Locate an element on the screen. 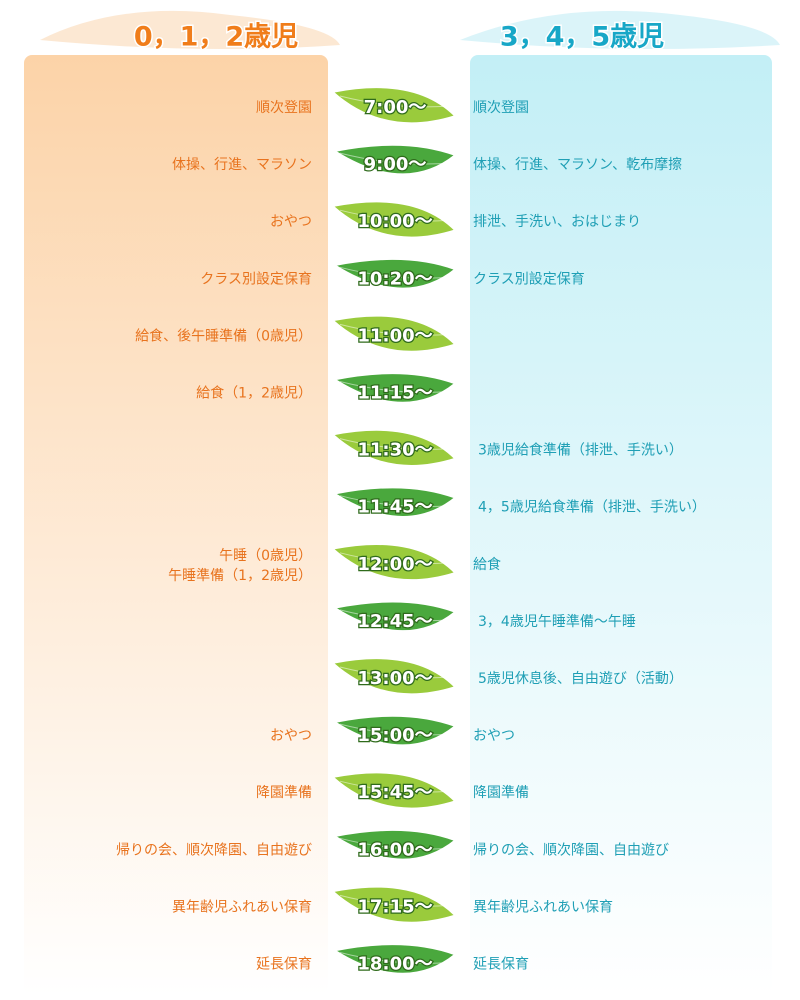  right-activity: 3，4歳児午睡準備～午睡 is located at coordinates (557, 622).